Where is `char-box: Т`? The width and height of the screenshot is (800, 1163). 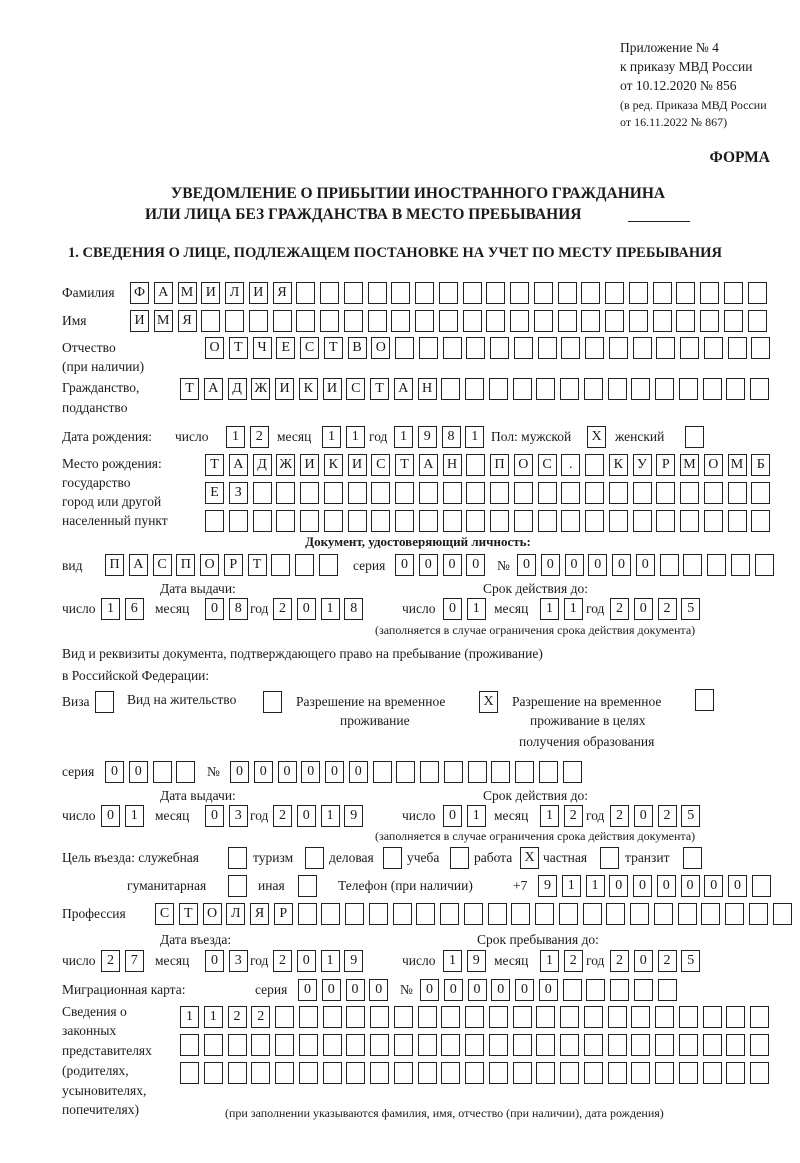
char-box: Т is located at coordinates (404, 465).